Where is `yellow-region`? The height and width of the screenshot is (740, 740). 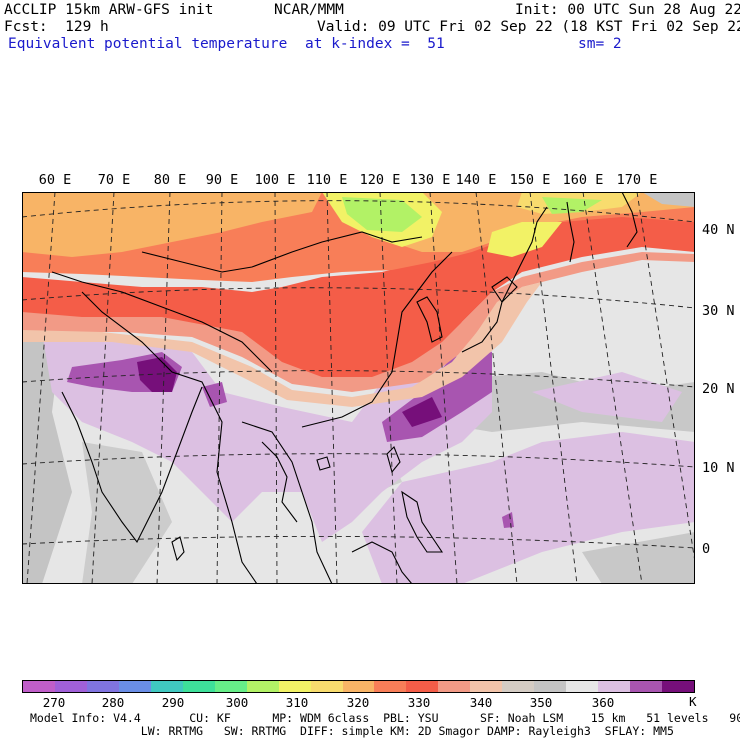 yellow-region is located at coordinates (524, 239).